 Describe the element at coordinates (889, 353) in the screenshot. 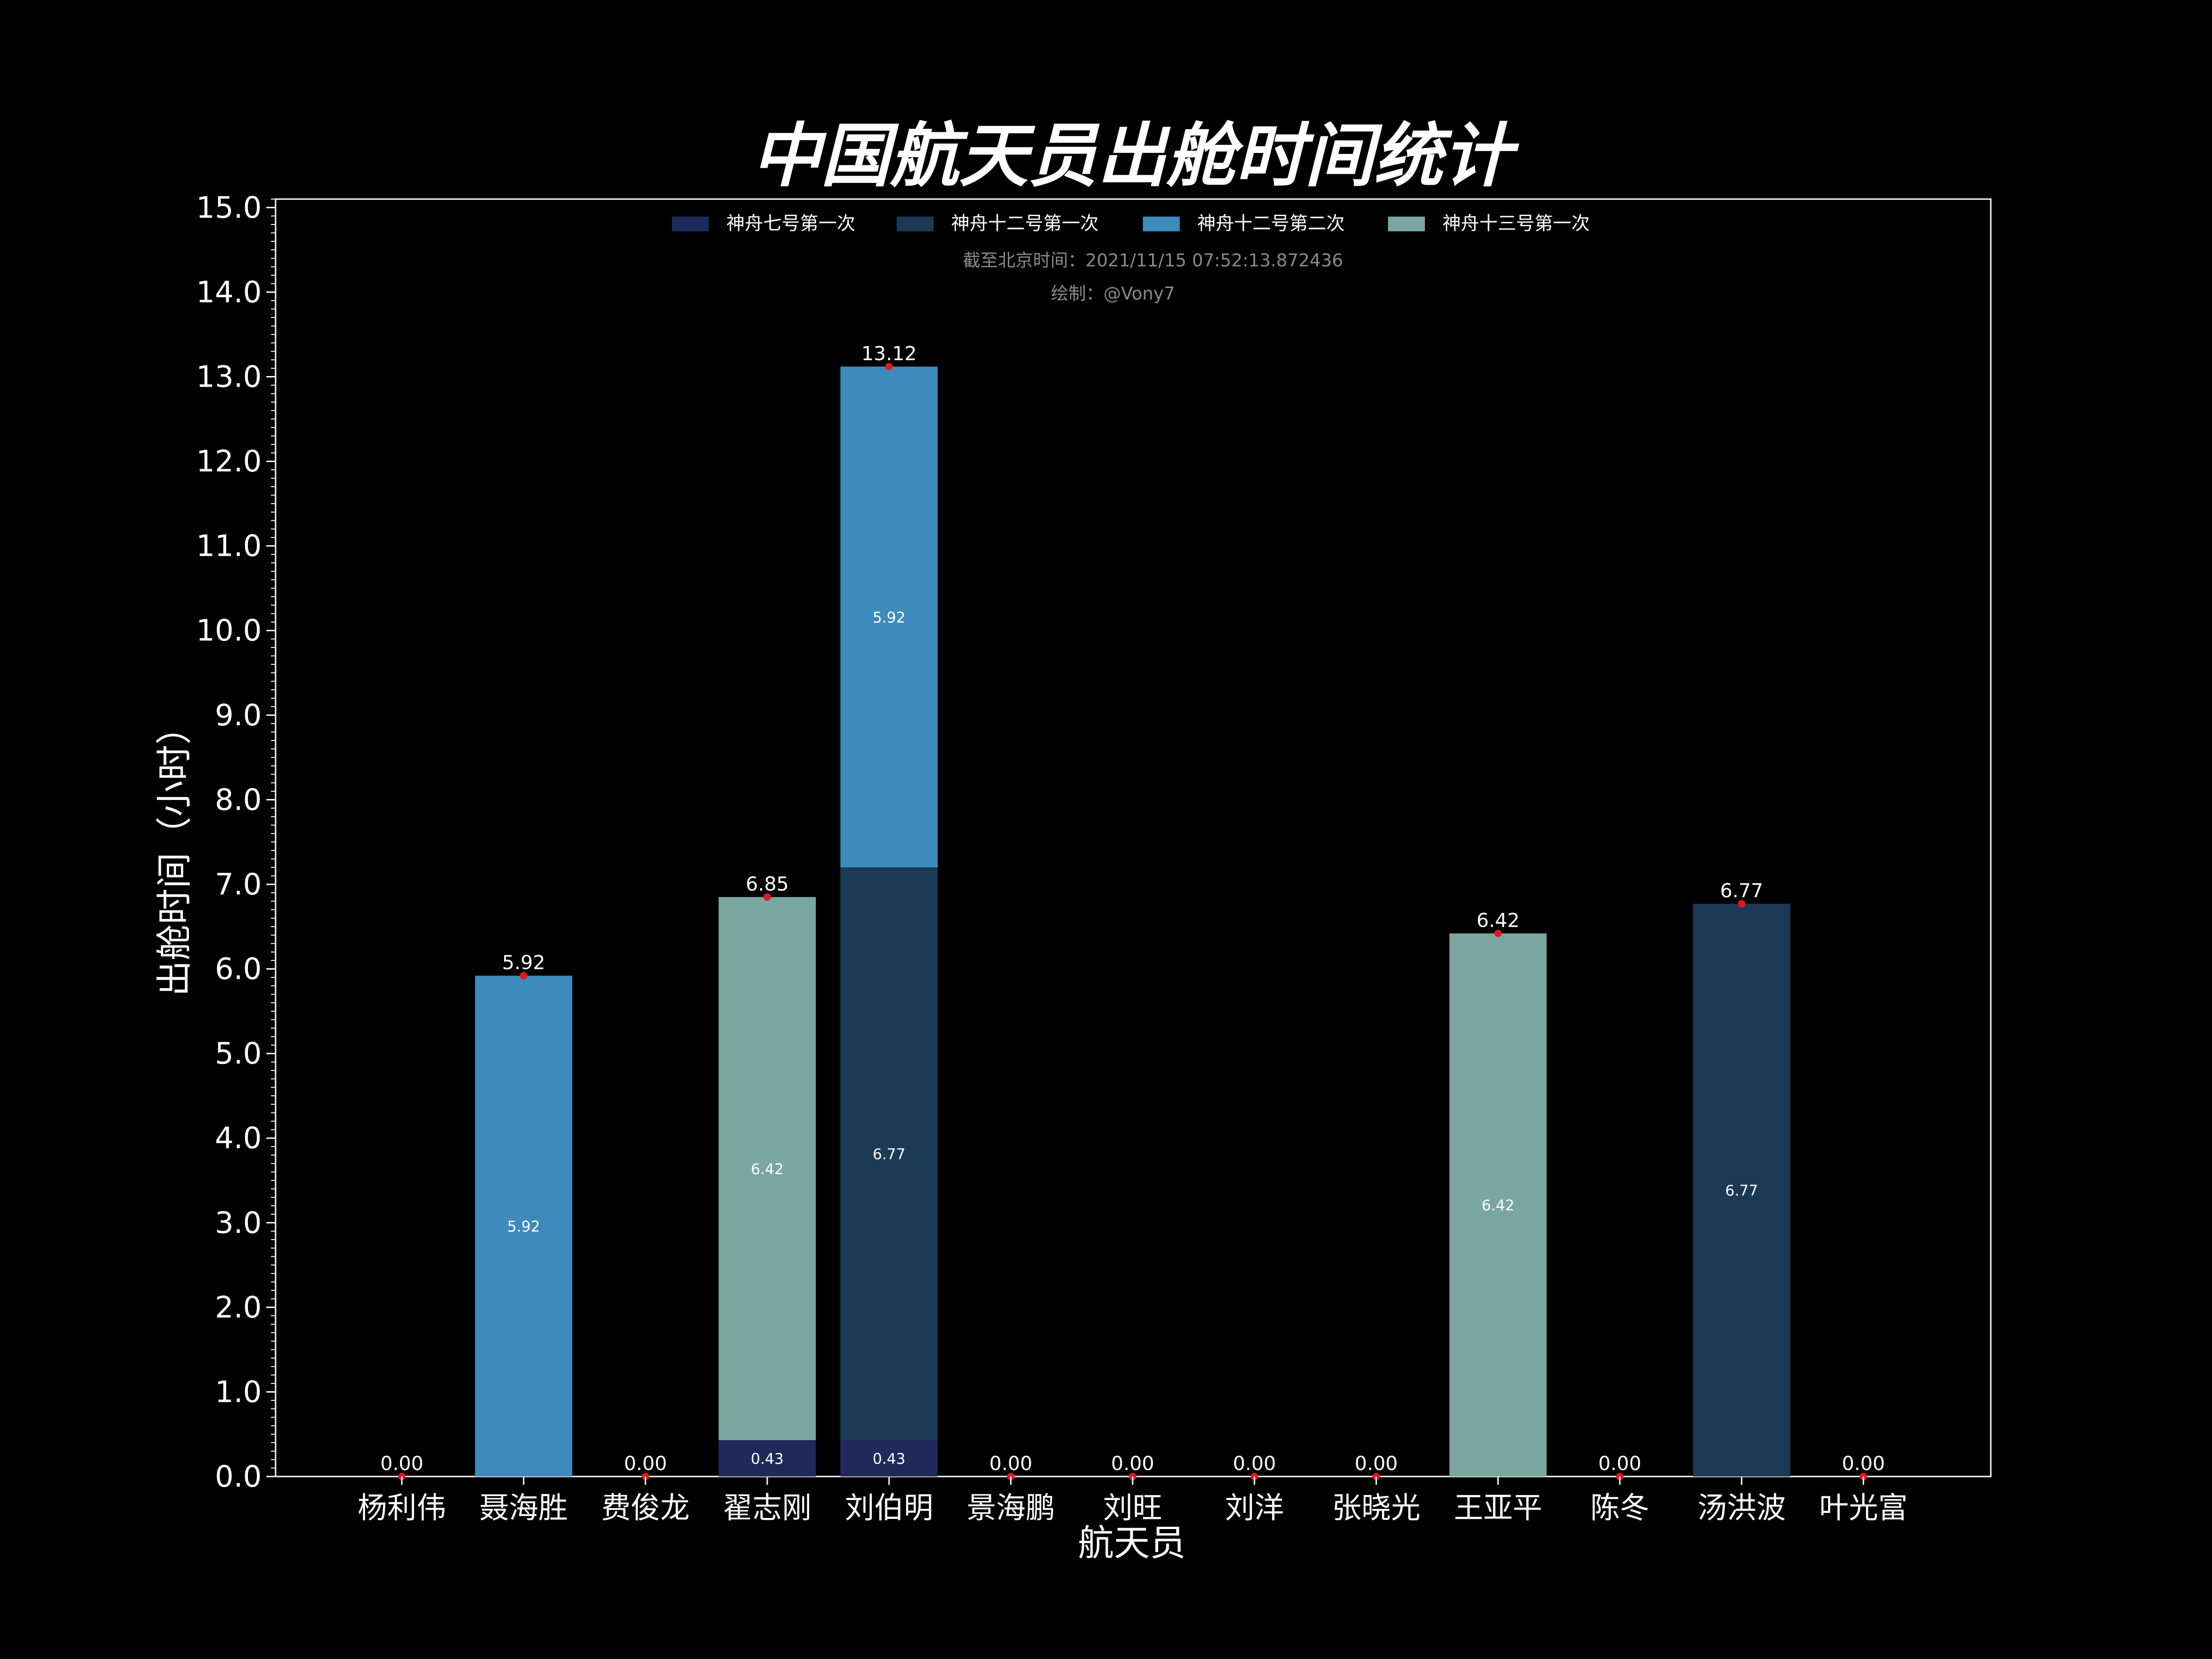

I see `bar-total-label: 13.12` at that location.